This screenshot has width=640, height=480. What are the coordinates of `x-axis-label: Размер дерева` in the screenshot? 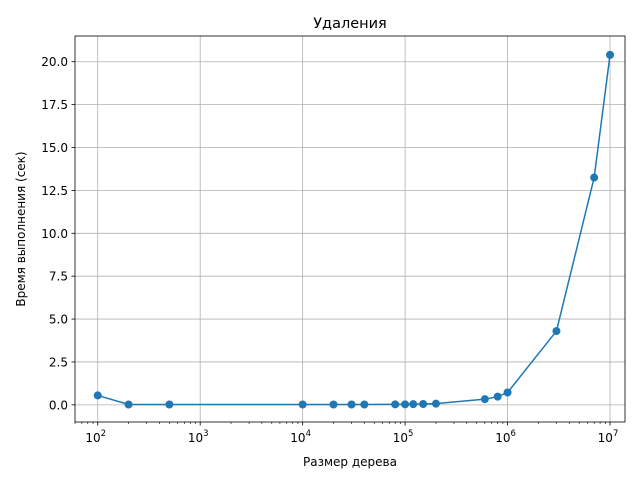 It's located at (350, 462).